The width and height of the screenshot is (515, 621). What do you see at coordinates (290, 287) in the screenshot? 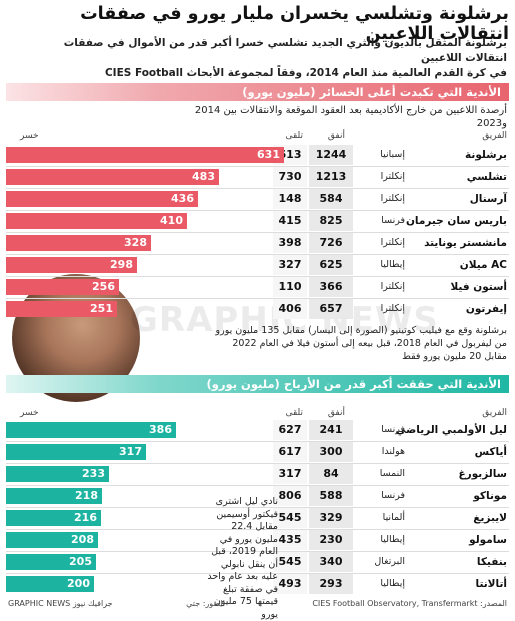
I see `received-value: 110` at bounding box center [290, 287].